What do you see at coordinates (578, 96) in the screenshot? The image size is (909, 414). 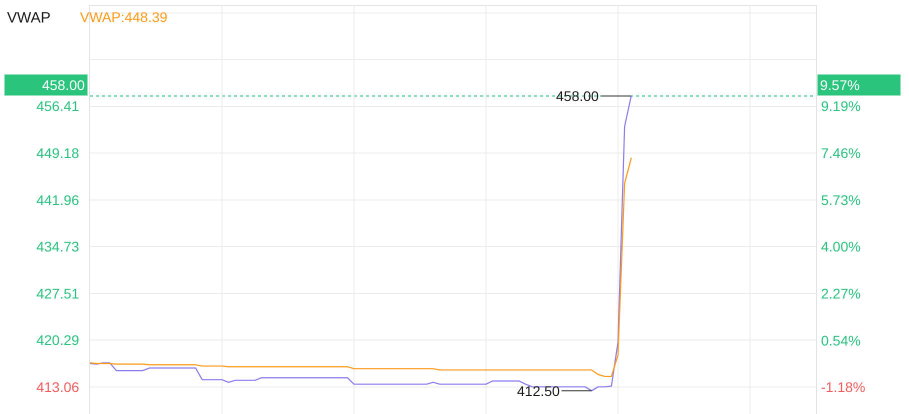 I see `annotation: 458.00` at bounding box center [578, 96].